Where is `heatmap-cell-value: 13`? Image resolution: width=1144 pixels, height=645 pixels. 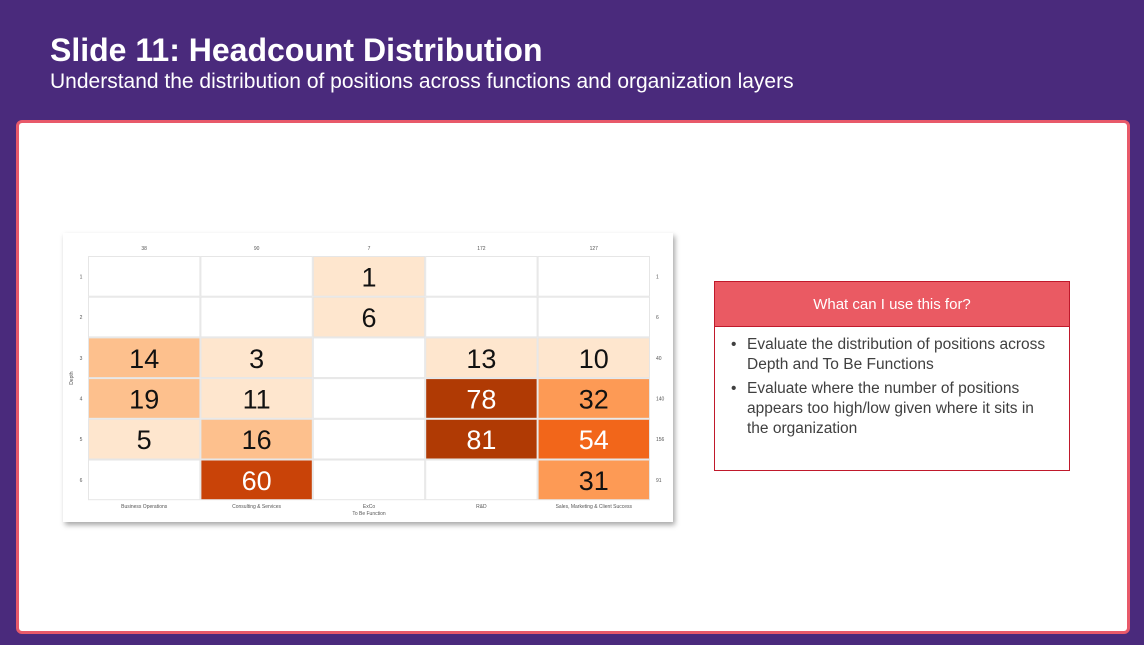
heatmap-cell-value: 13 is located at coordinates (481, 359).